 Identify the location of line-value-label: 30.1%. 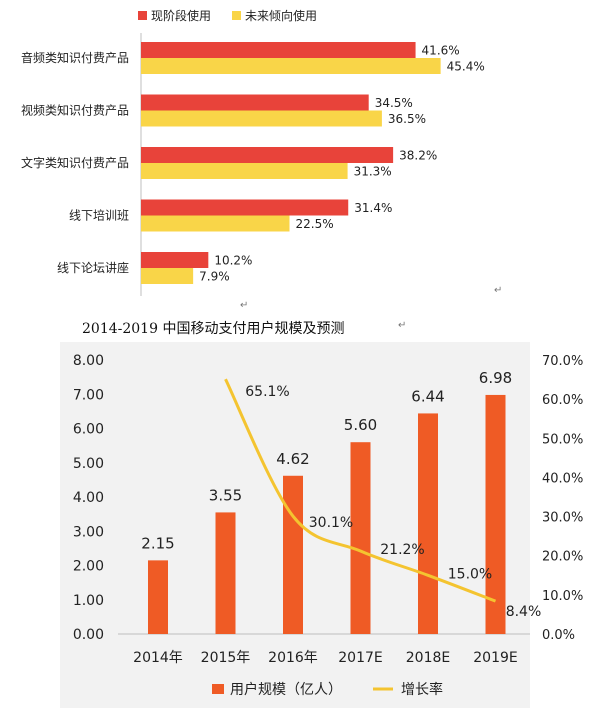
(331, 523).